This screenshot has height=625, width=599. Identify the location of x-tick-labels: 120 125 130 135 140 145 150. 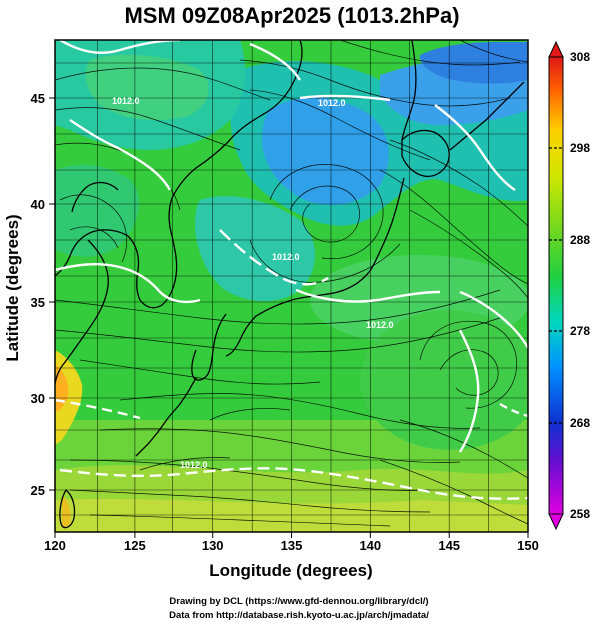
(291, 545).